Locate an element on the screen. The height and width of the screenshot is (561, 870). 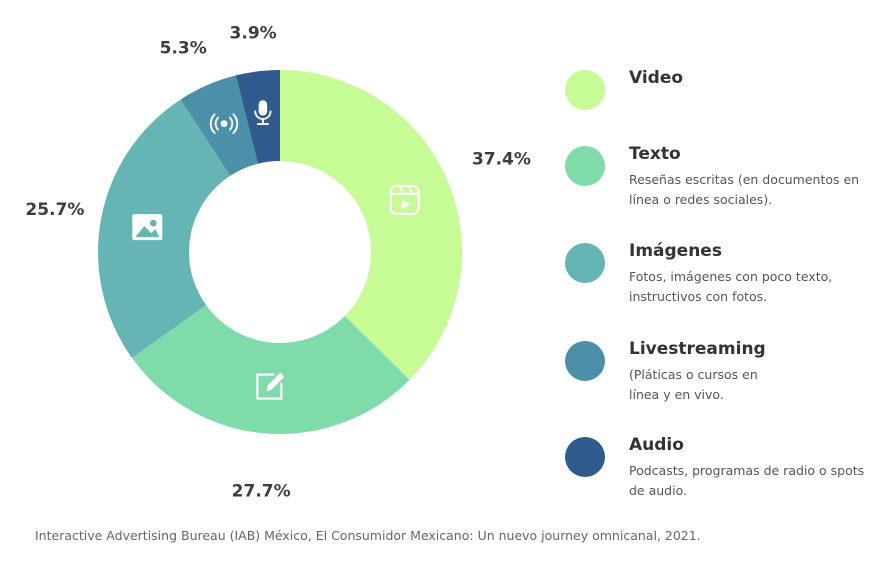
slice-livestreaming is located at coordinates (219, 125).